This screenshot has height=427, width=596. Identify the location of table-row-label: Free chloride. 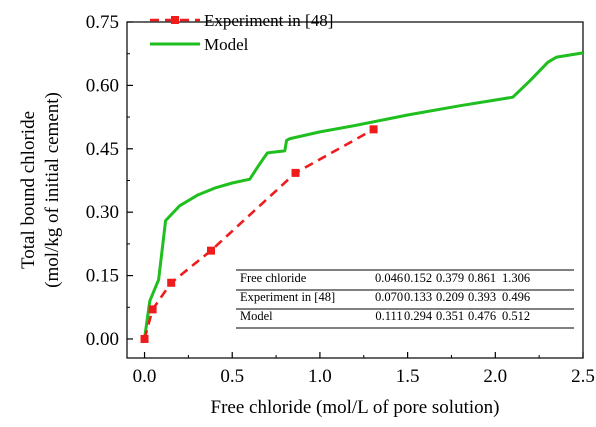
(273, 278).